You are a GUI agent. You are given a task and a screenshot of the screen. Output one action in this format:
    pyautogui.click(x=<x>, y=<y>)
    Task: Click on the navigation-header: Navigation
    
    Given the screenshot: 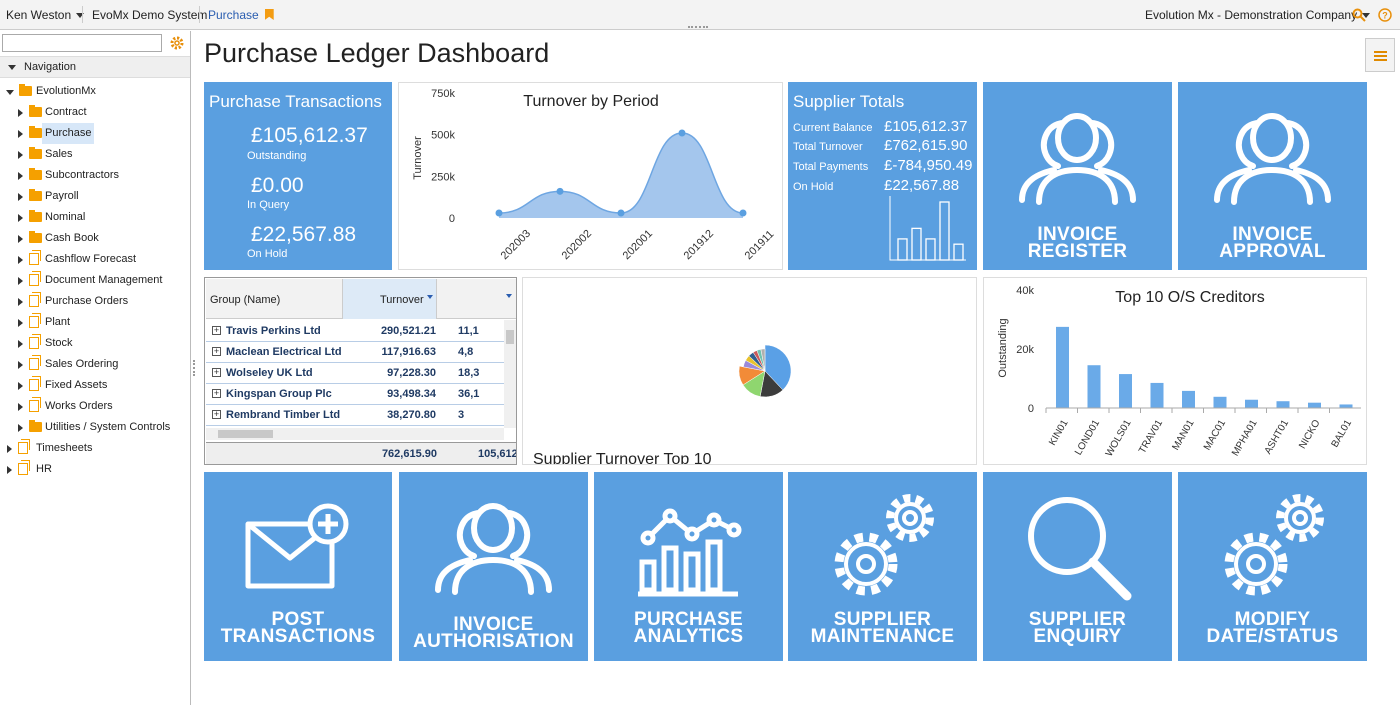 What is the action you would take?
    pyautogui.click(x=95, y=67)
    